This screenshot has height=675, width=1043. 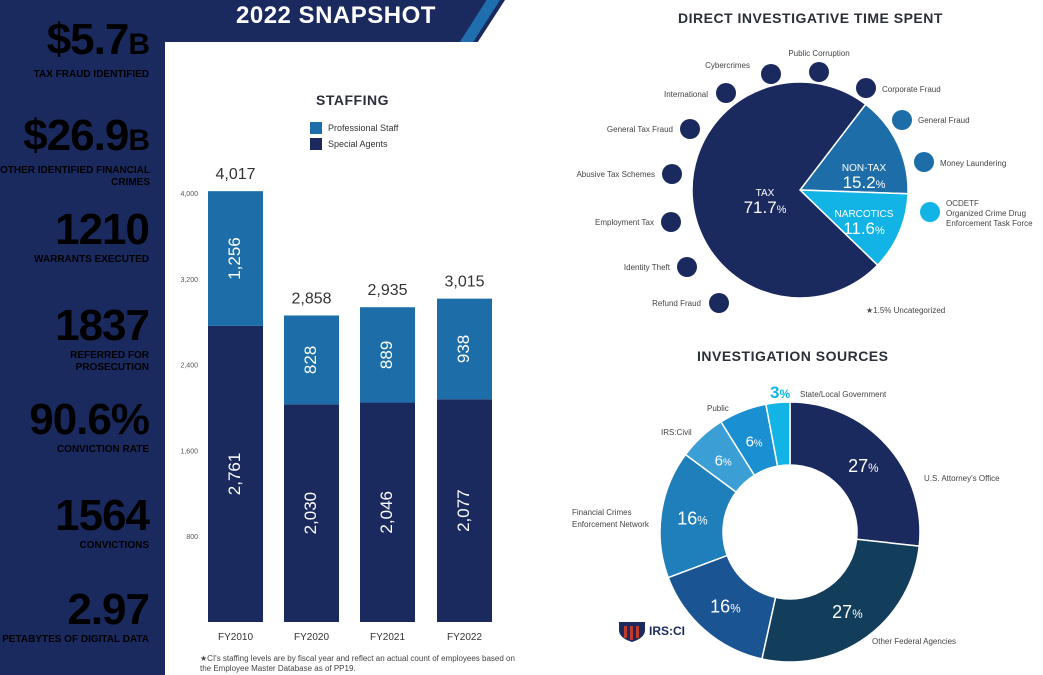 I want to click on category-label-11: Refund Fraud, so click(x=676, y=303).